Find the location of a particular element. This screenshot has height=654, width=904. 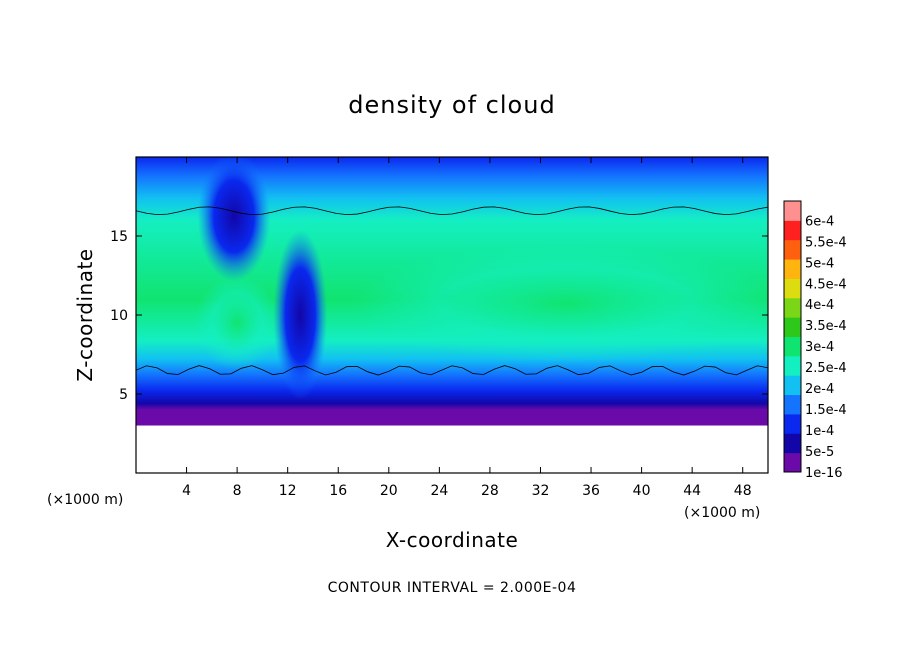

y-tick-label: 10 is located at coordinates (119, 316).